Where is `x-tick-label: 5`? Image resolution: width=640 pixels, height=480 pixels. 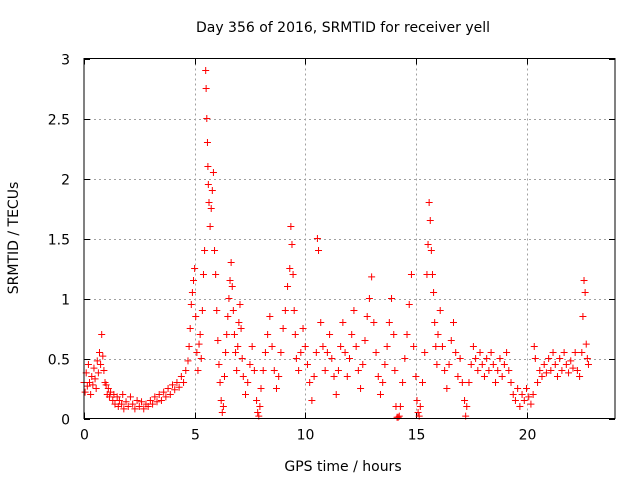
x-tick-label: 5 is located at coordinates (195, 436).